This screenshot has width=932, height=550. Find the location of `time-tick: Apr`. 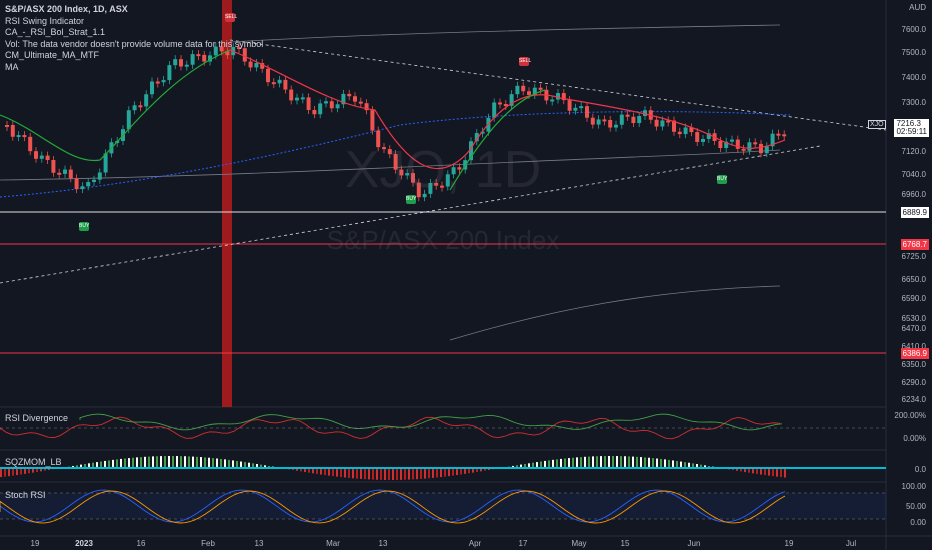

time-tick: Apr is located at coordinates (475, 543).